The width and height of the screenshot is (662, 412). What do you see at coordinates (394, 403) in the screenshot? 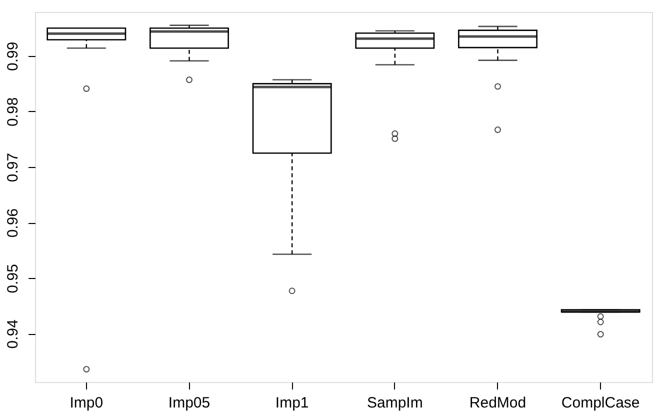
I see `x-tick-label: SampIm` at bounding box center [394, 403].